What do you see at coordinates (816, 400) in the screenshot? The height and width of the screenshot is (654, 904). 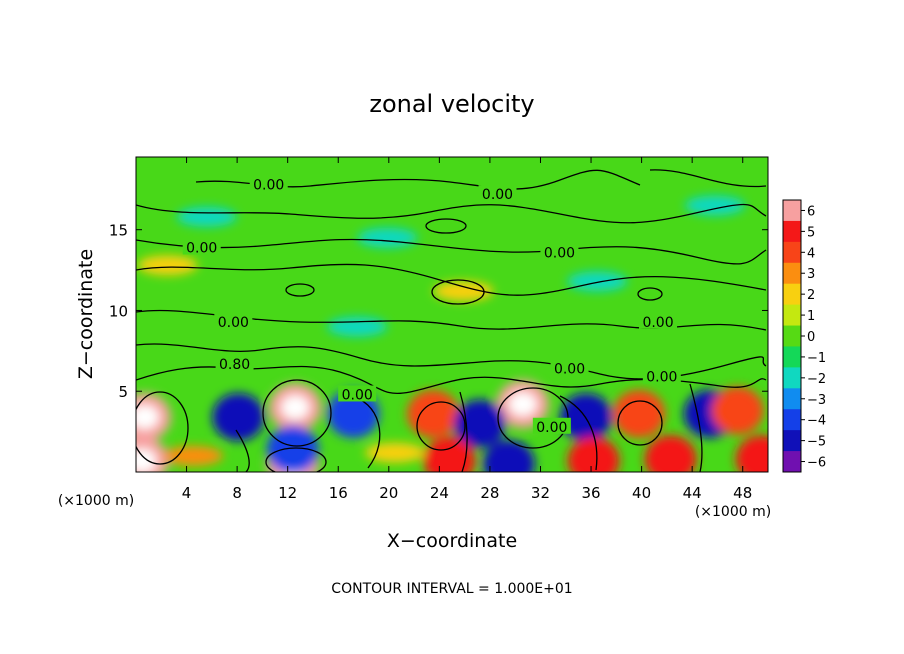 I see `colorbar-tick-label: −3` at bounding box center [816, 400].